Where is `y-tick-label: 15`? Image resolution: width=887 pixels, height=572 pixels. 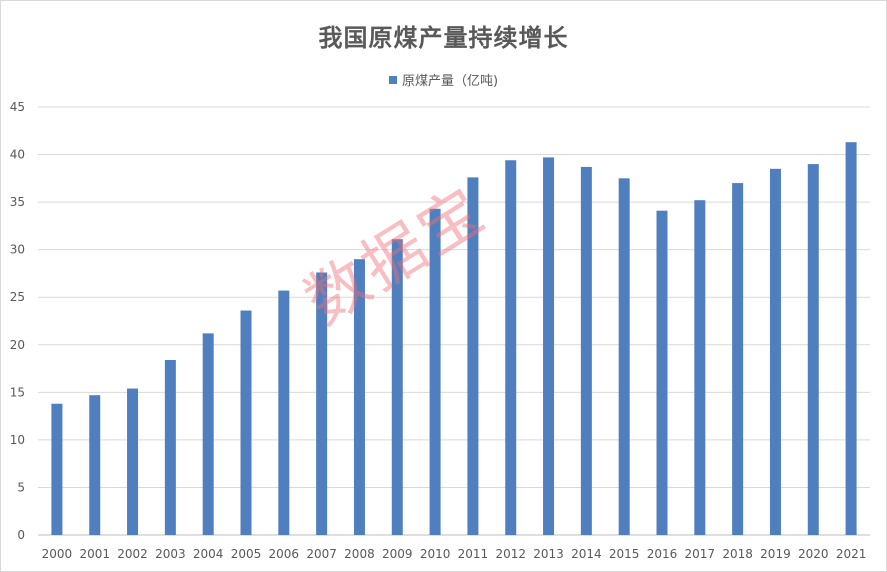
y-tick-label: 15 is located at coordinates (17, 392).